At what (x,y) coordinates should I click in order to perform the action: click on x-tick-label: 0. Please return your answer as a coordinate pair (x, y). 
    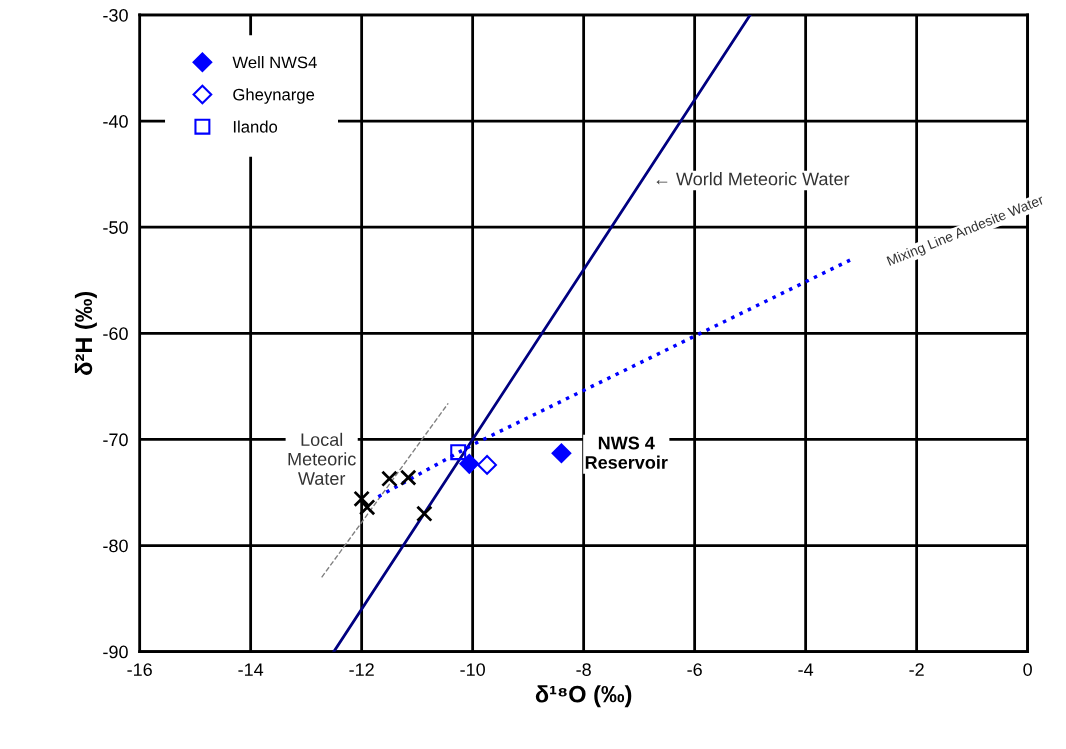
    Looking at the image, I should click on (1027, 669).